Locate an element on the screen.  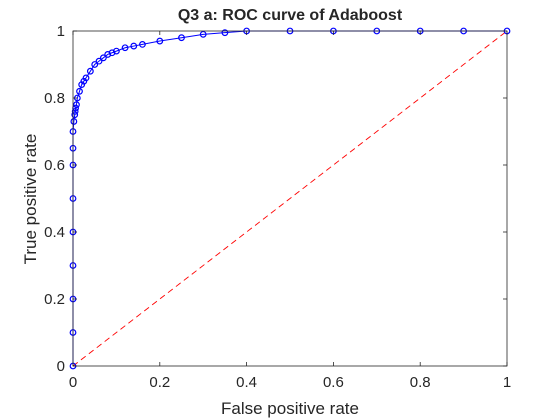
x-tick-label: 0.8 is located at coordinates (420, 382).